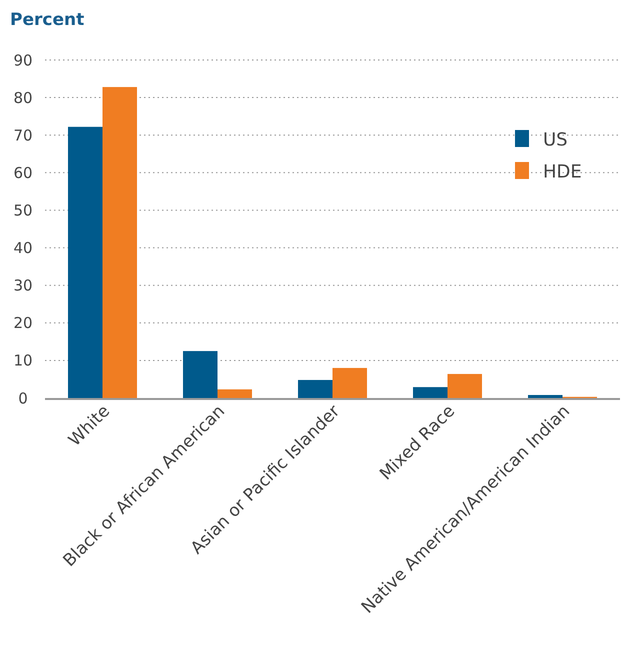 This screenshot has height=656, width=622. Describe the element at coordinates (23, 398) in the screenshot. I see `y-tick-label: 0` at that location.